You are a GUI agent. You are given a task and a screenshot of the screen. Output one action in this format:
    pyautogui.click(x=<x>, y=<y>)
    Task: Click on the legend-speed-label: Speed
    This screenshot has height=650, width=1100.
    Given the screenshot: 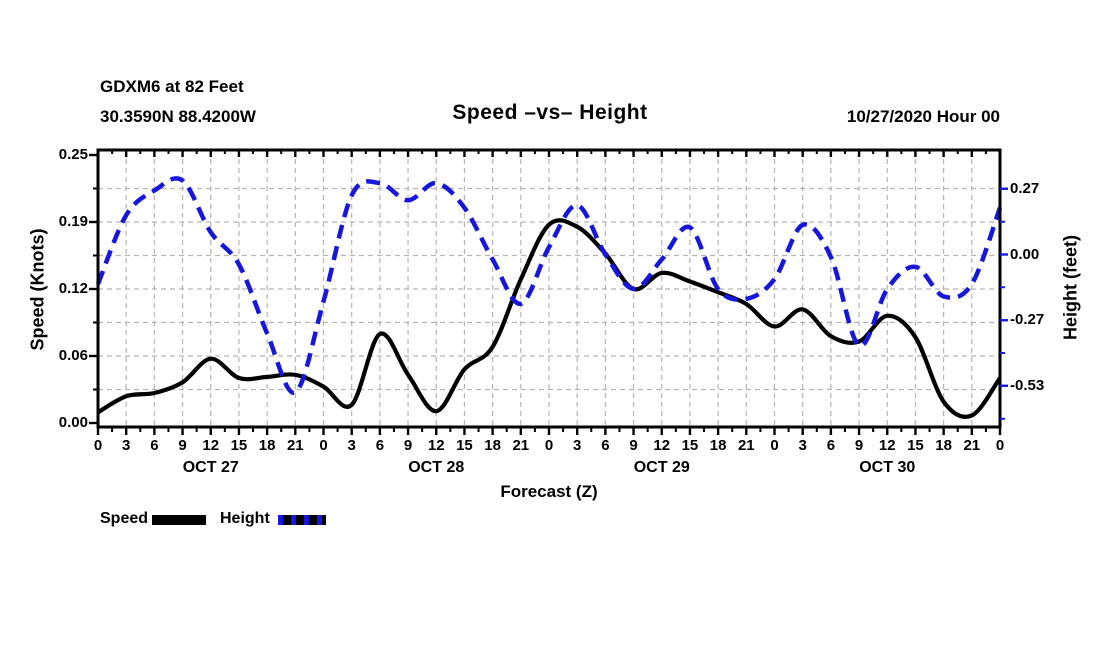 What is the action you would take?
    pyautogui.click(x=124, y=518)
    